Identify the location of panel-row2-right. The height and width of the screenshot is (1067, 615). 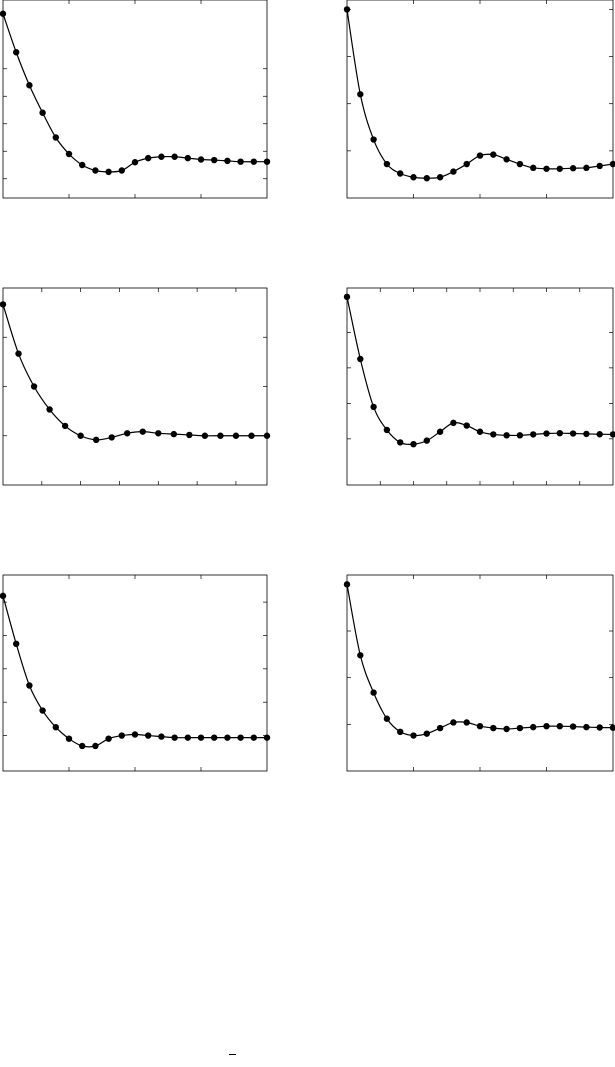
(479, 386).